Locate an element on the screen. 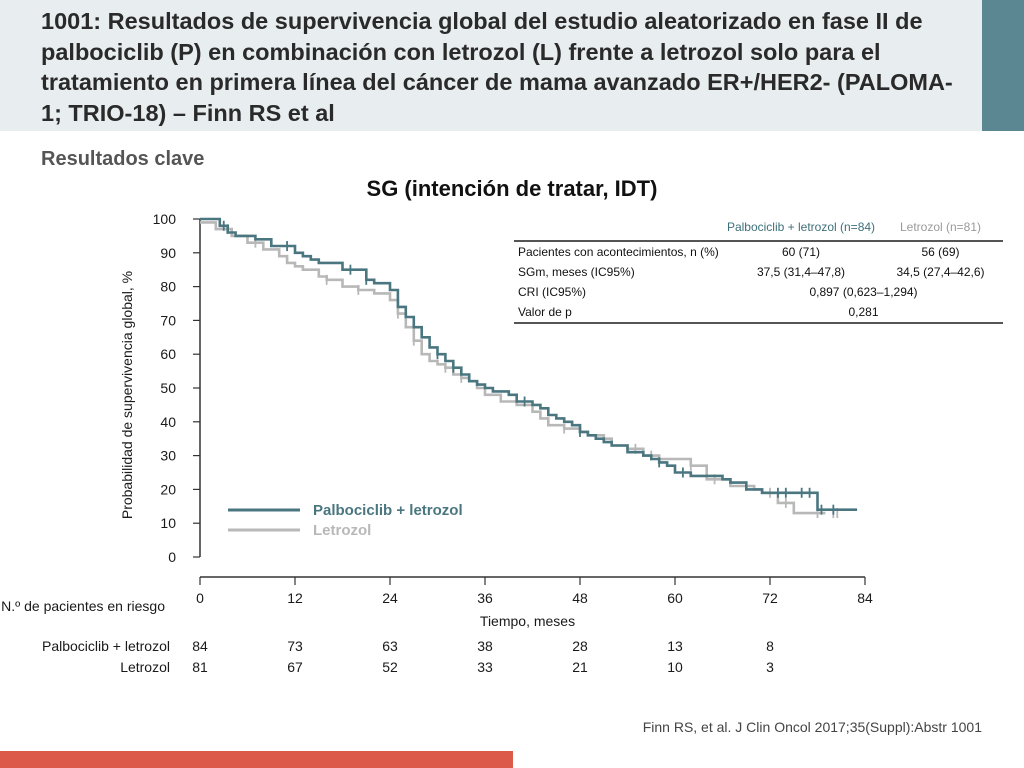  legend-label-palbo: Palbociclib + letrozol is located at coordinates (388, 510).